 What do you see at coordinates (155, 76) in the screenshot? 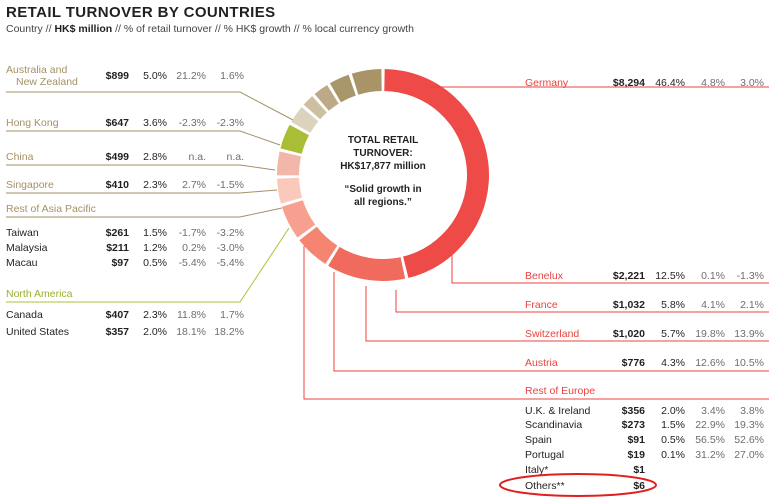
I see `pct-australia: 5.0%` at bounding box center [155, 76].